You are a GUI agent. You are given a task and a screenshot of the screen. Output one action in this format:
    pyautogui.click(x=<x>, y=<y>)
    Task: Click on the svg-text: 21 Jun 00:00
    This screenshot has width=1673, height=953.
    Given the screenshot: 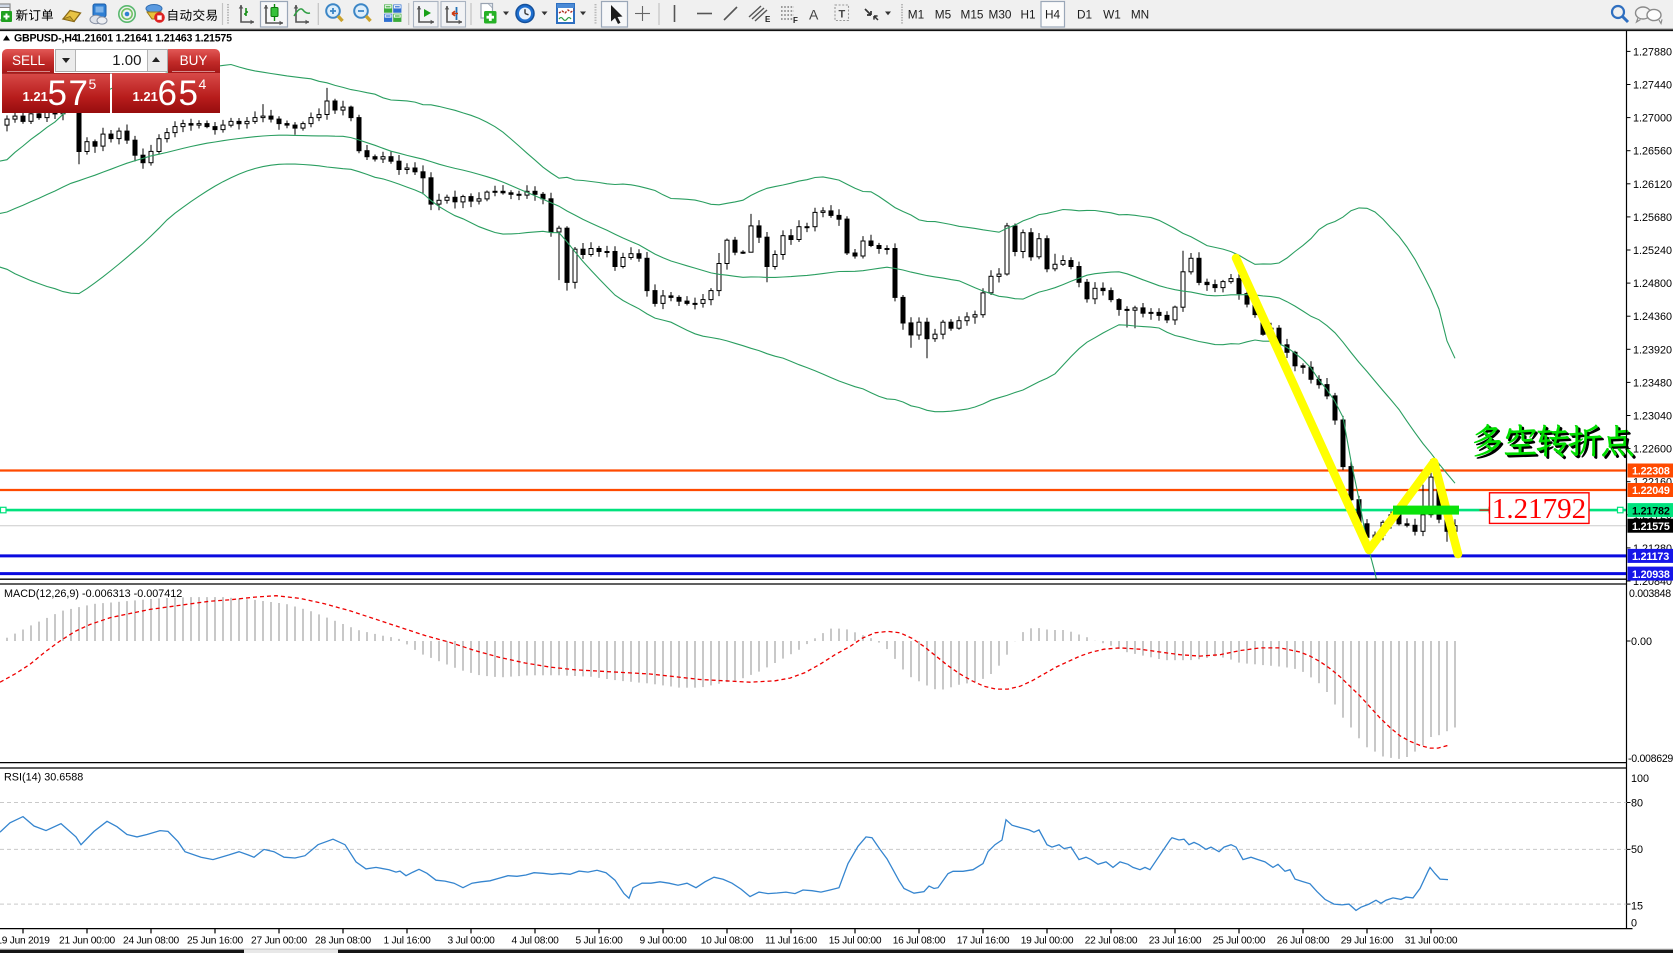 What is the action you would take?
    pyautogui.click(x=87, y=941)
    